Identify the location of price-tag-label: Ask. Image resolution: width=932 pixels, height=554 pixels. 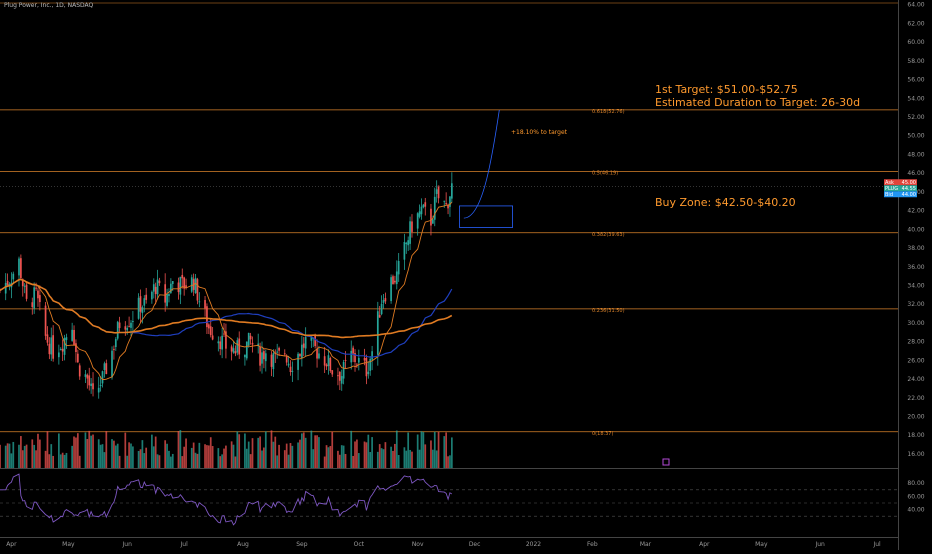
(889, 183).